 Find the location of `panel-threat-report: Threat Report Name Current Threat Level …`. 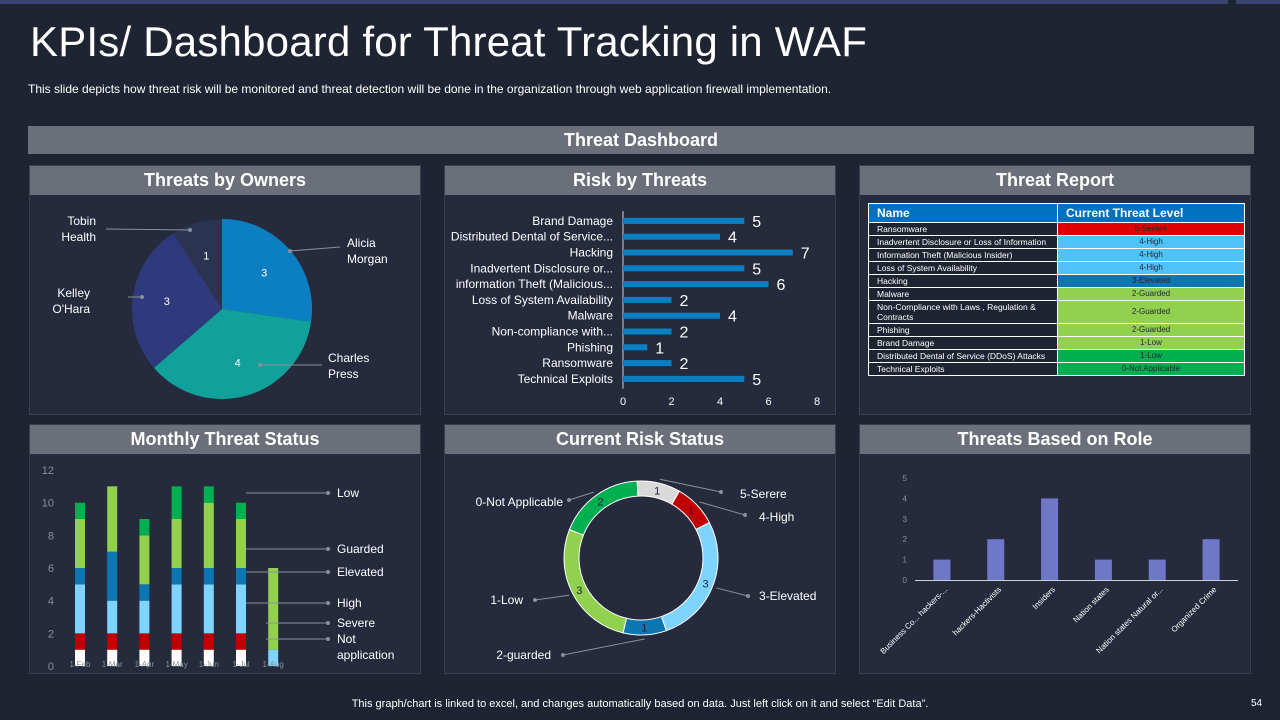

panel-threat-report: Threat Report Name Current Threat Level … is located at coordinates (1055, 290).